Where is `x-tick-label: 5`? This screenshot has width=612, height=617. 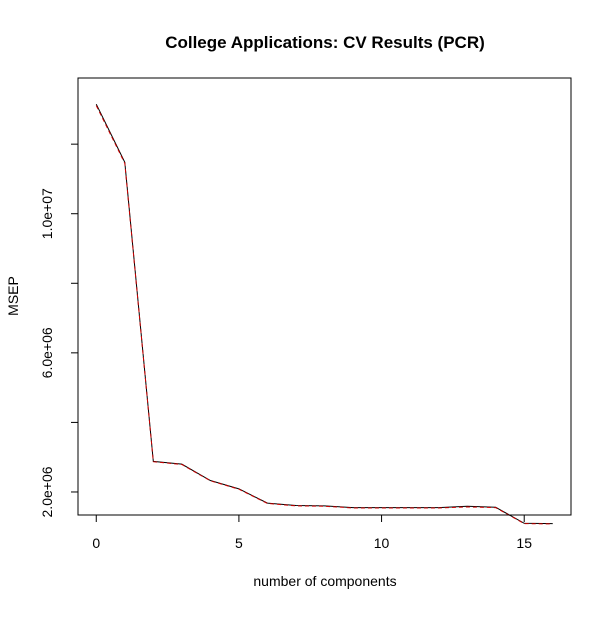 x-tick-label: 5 is located at coordinates (239, 543).